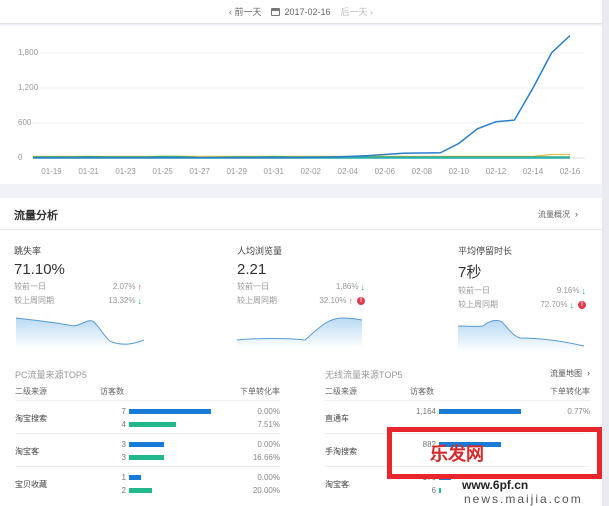 This screenshot has height=506, width=609. Describe the element at coordinates (36, 216) in the screenshot. I see `panel-title: 流量分析` at that location.